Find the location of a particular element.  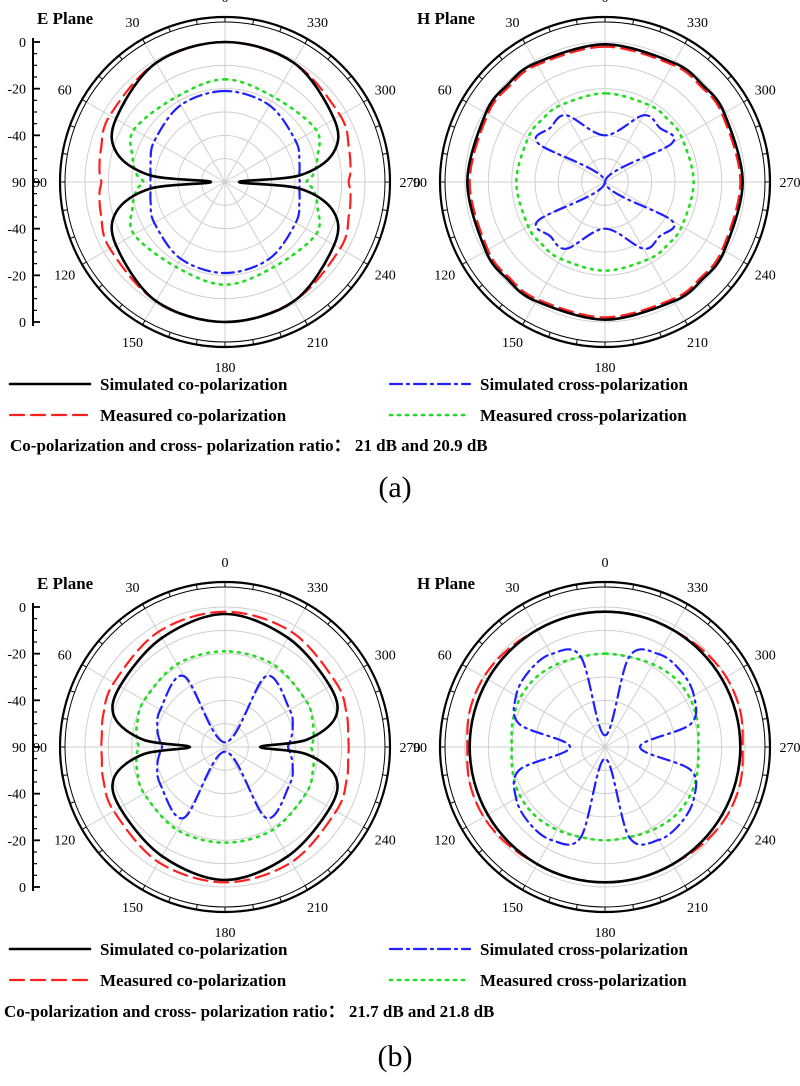

angle-label: 120 is located at coordinates (64, 276).